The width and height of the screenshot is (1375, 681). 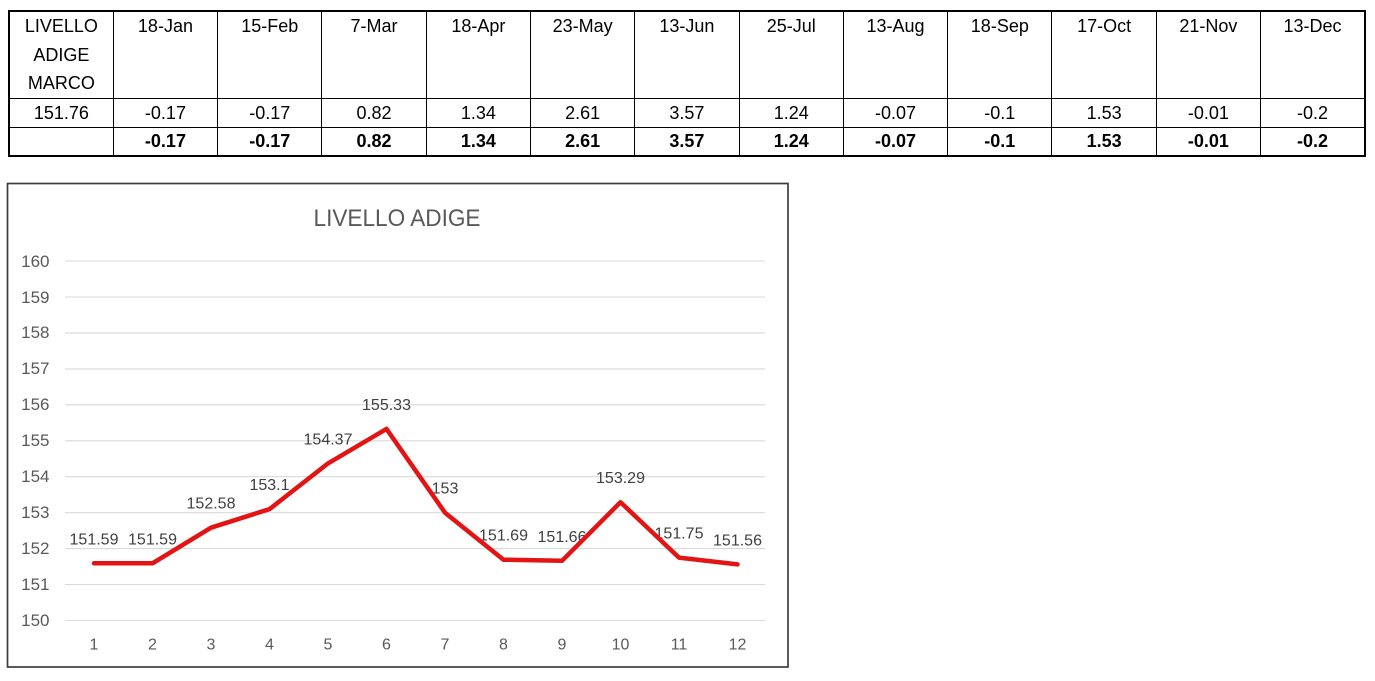 I want to click on svg-text: 151.75, so click(x=679, y=534).